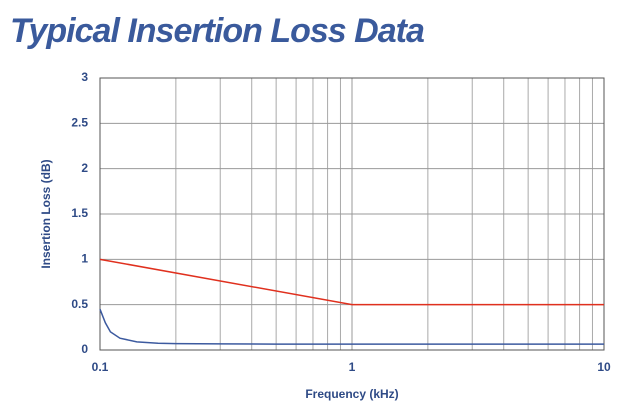 The width and height of the screenshot is (629, 408). I want to click on x-tick-label: 10, so click(604, 367).